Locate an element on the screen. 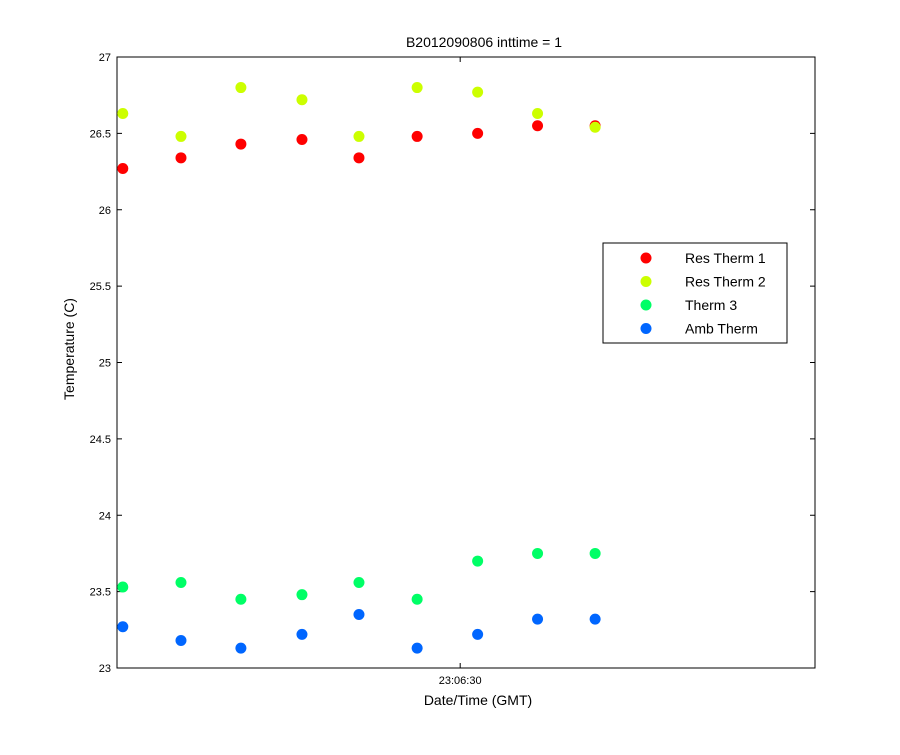  legend-label: Res Therm 1 is located at coordinates (725, 258).